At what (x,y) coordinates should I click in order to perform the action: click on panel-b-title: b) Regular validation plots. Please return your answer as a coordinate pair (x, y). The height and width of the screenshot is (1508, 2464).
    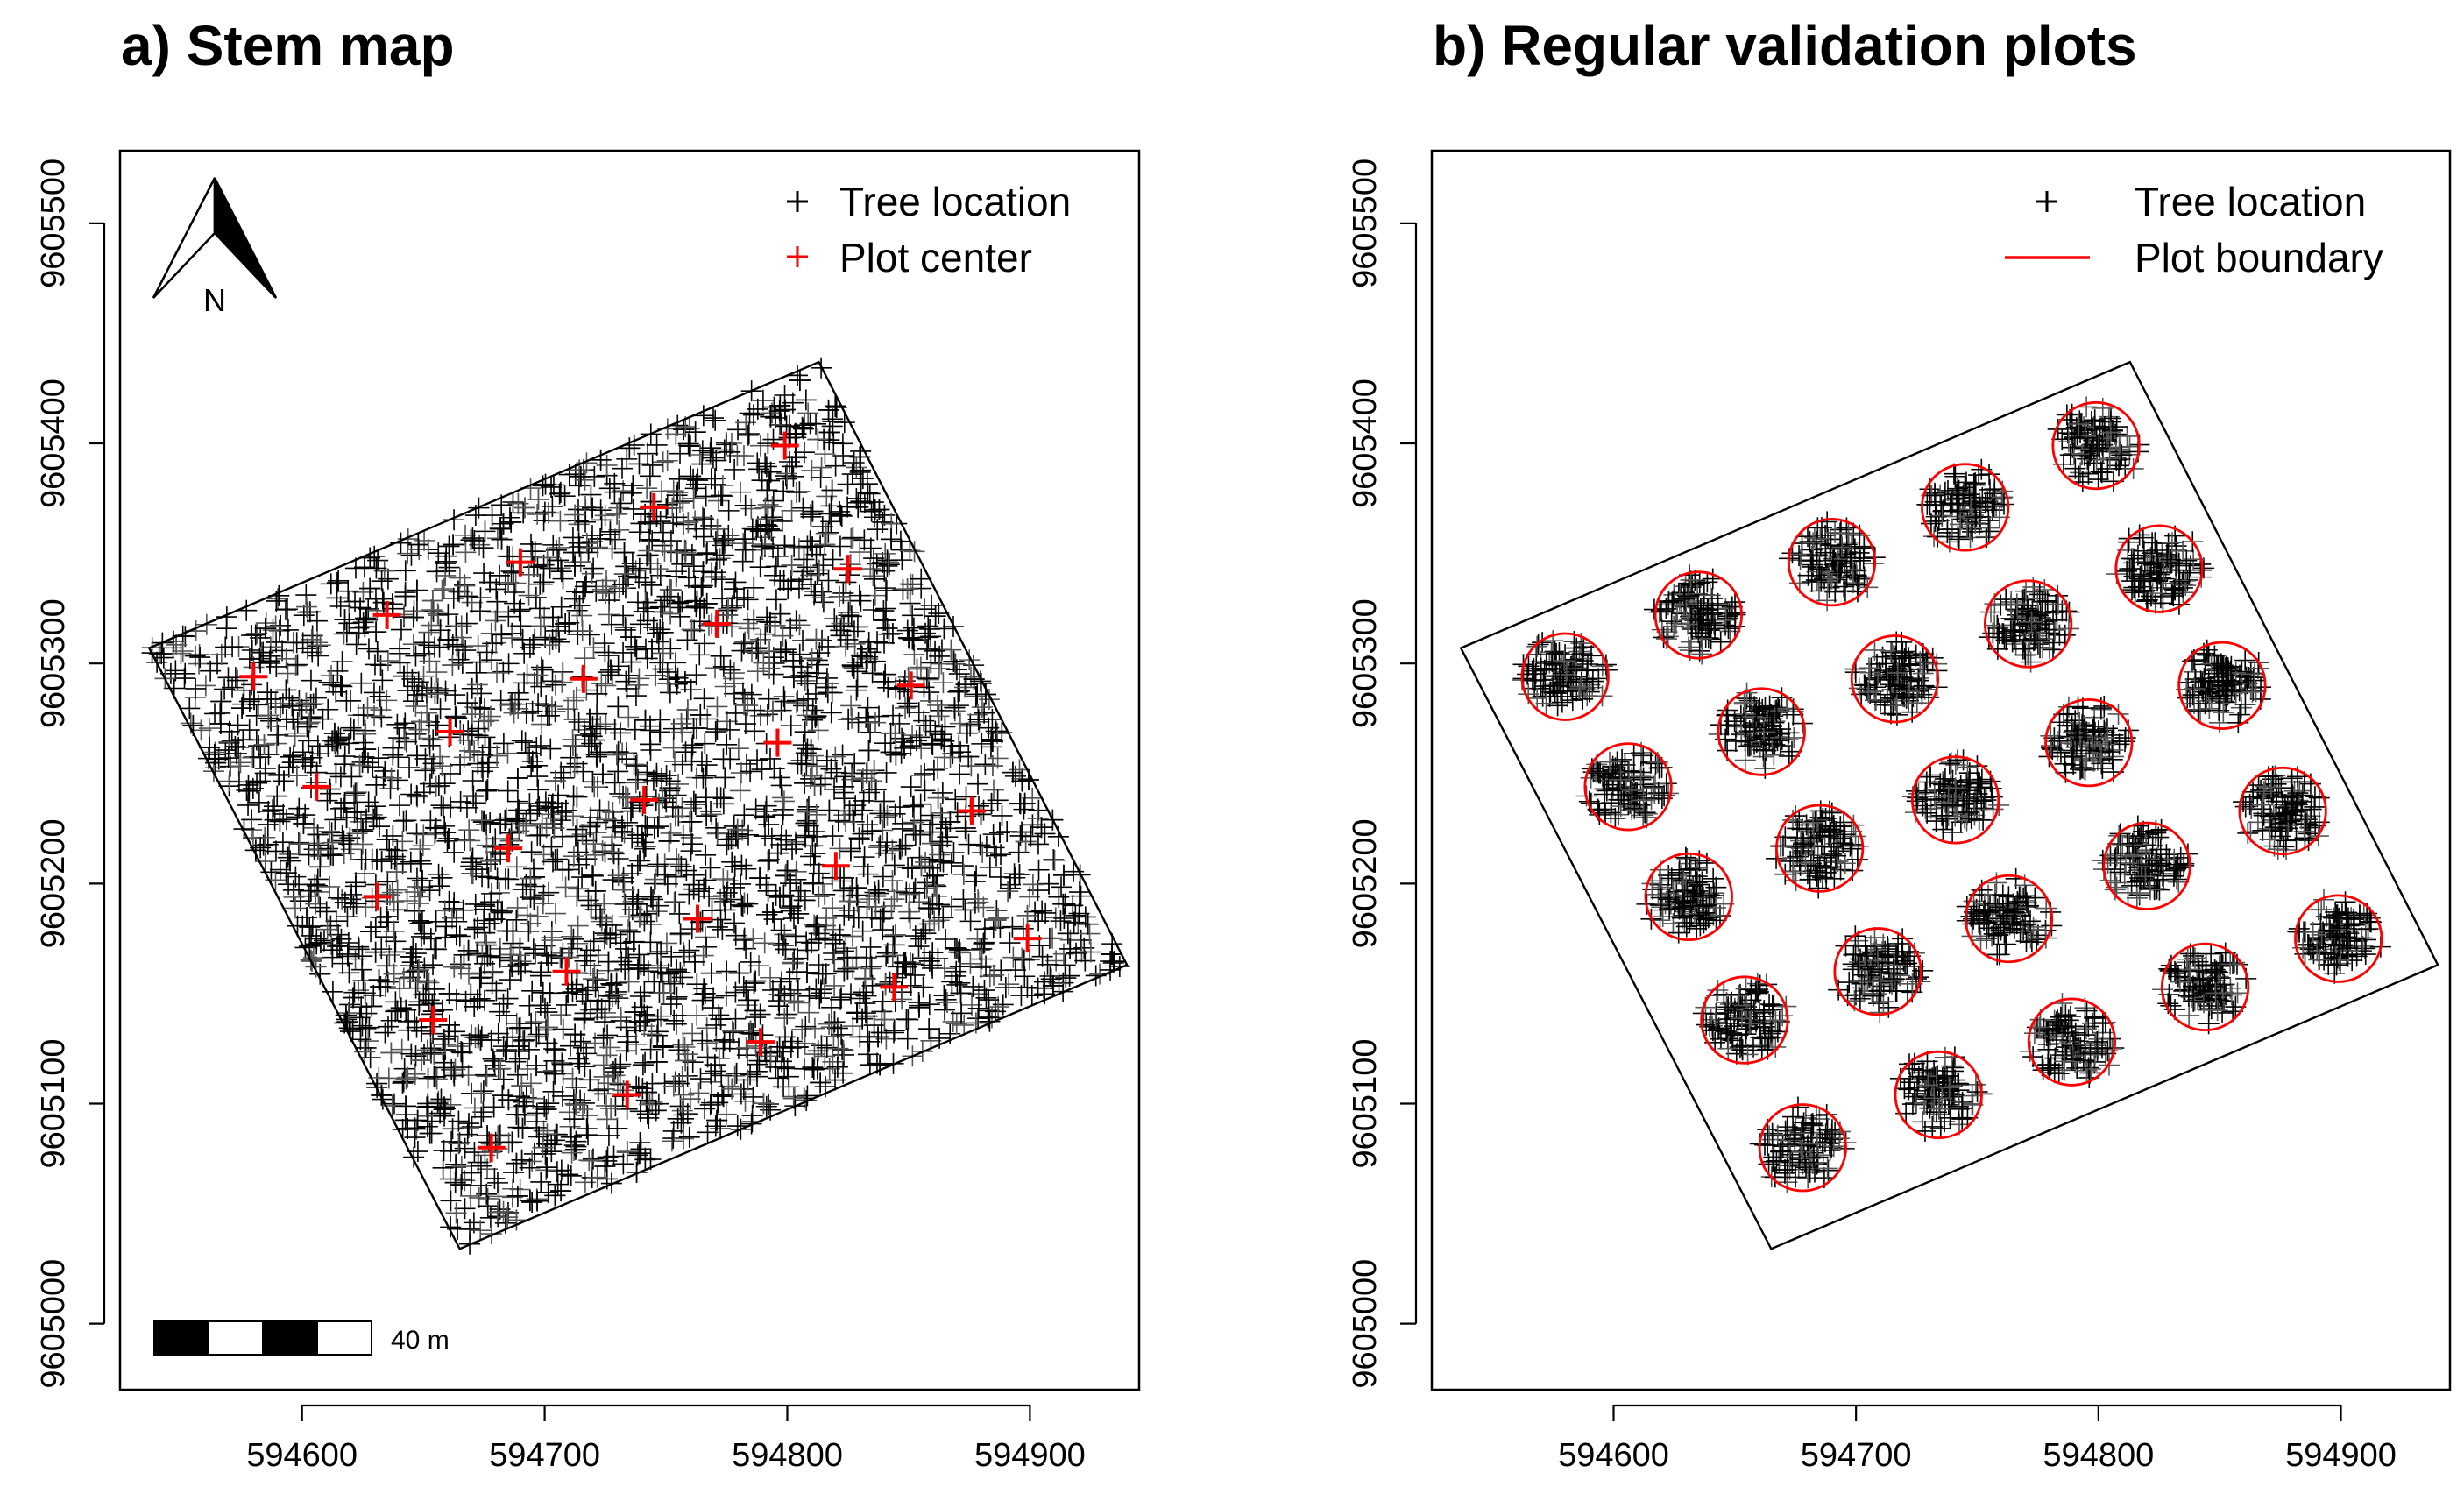
    Looking at the image, I should click on (1785, 45).